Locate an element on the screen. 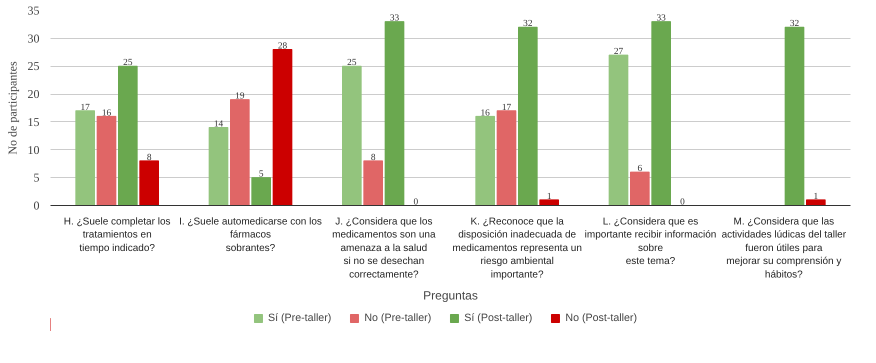  data-label: 5 is located at coordinates (261, 175).